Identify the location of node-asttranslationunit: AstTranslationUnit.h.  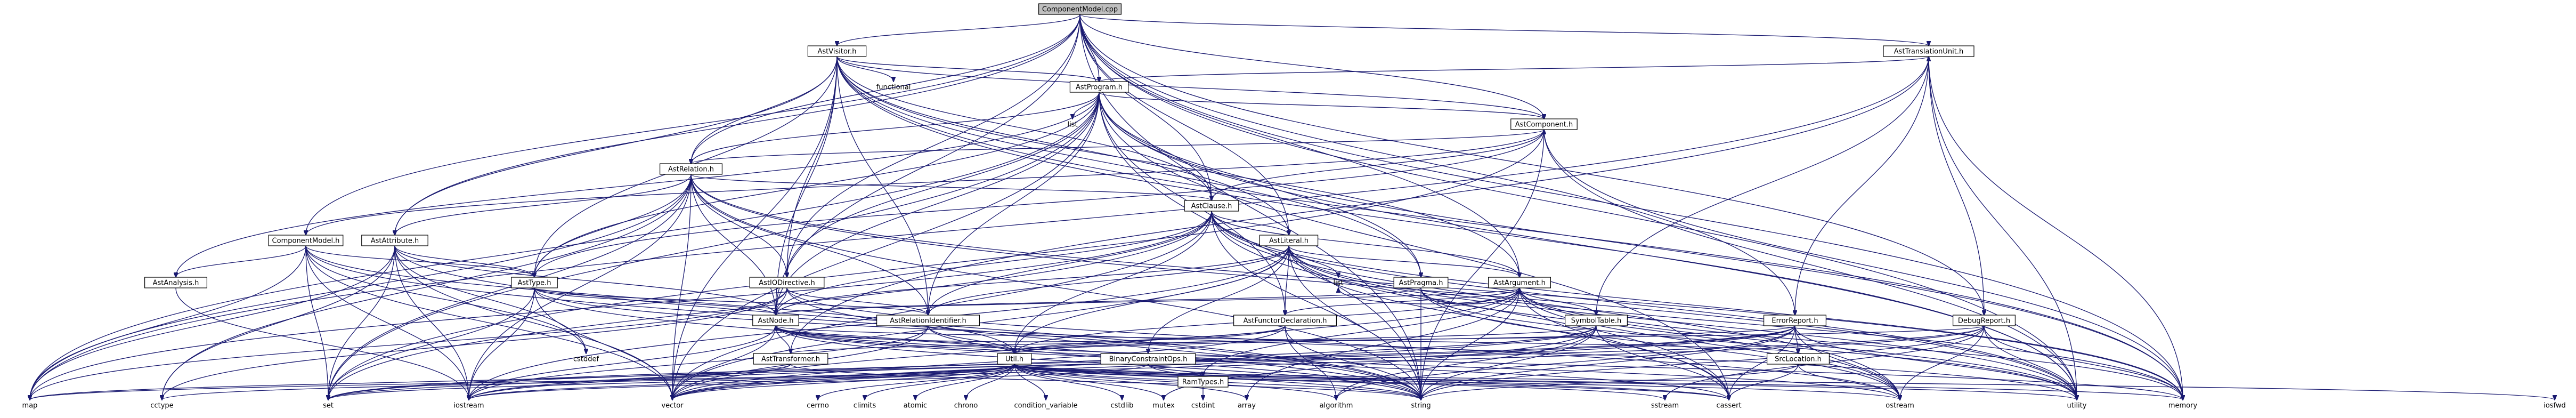
(1929, 51).